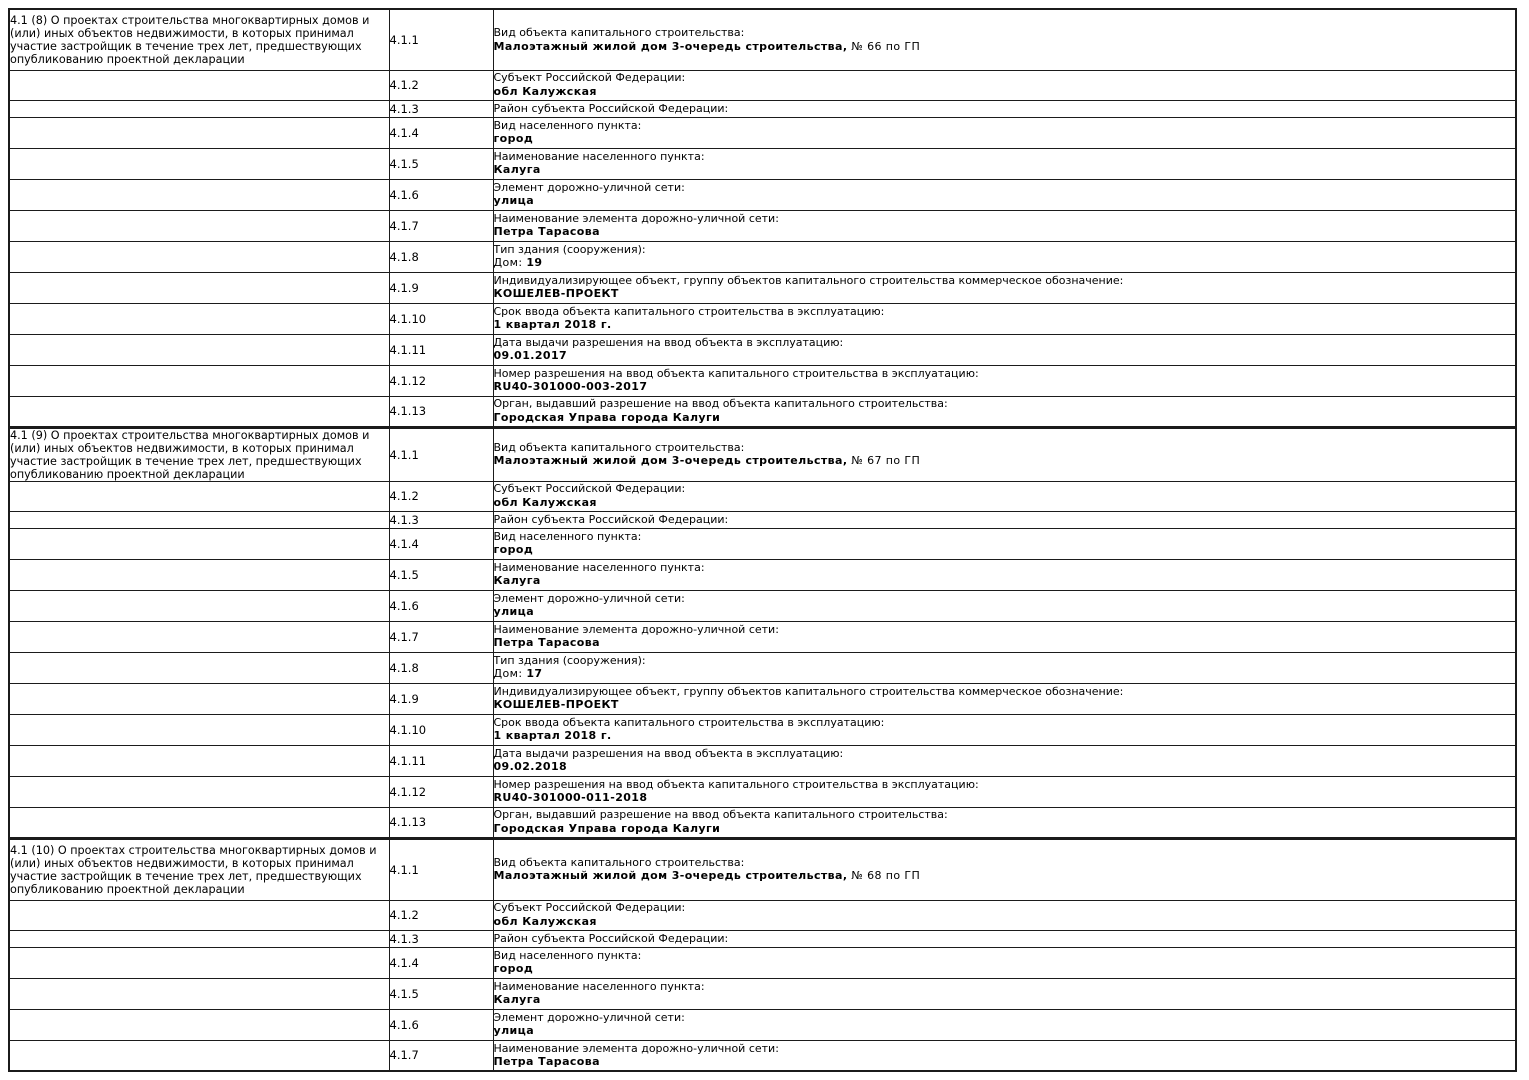 This screenshot has height=1080, width=1529. I want to click on row-number-cell: 4.1.3, so click(441, 938).